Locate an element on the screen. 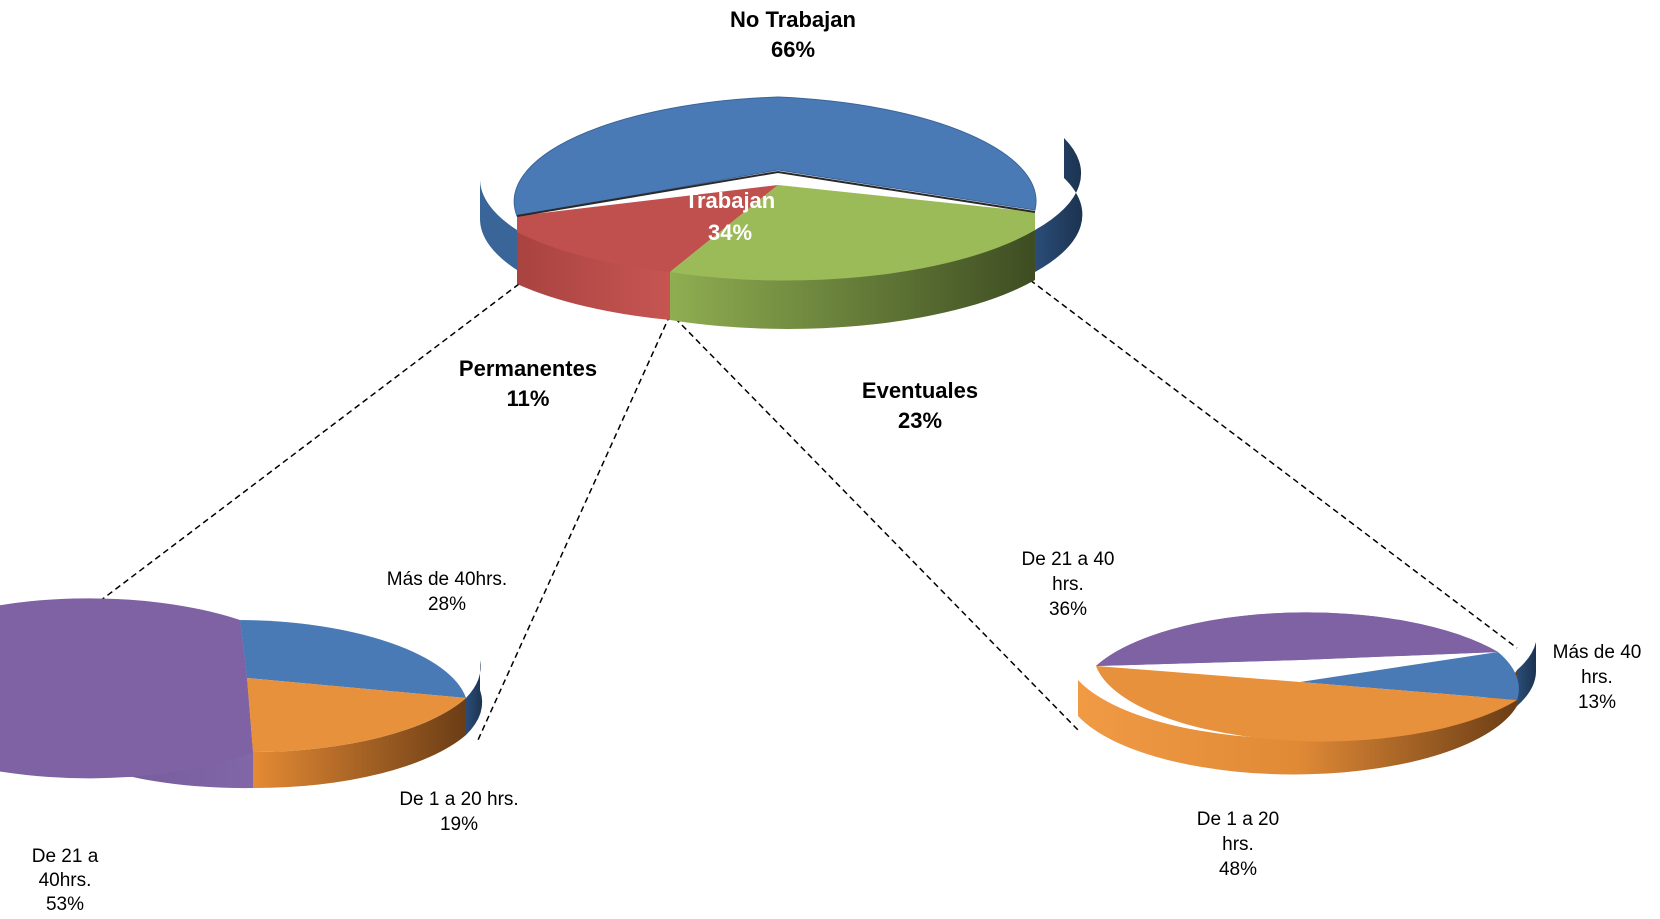 The image size is (1660, 919). permanentes-pie is located at coordinates (241, 693).